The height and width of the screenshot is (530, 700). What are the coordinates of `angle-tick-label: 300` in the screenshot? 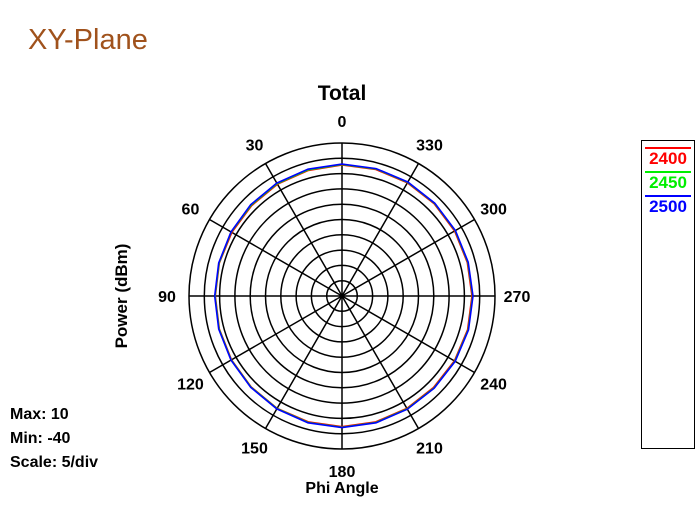 It's located at (493, 210).